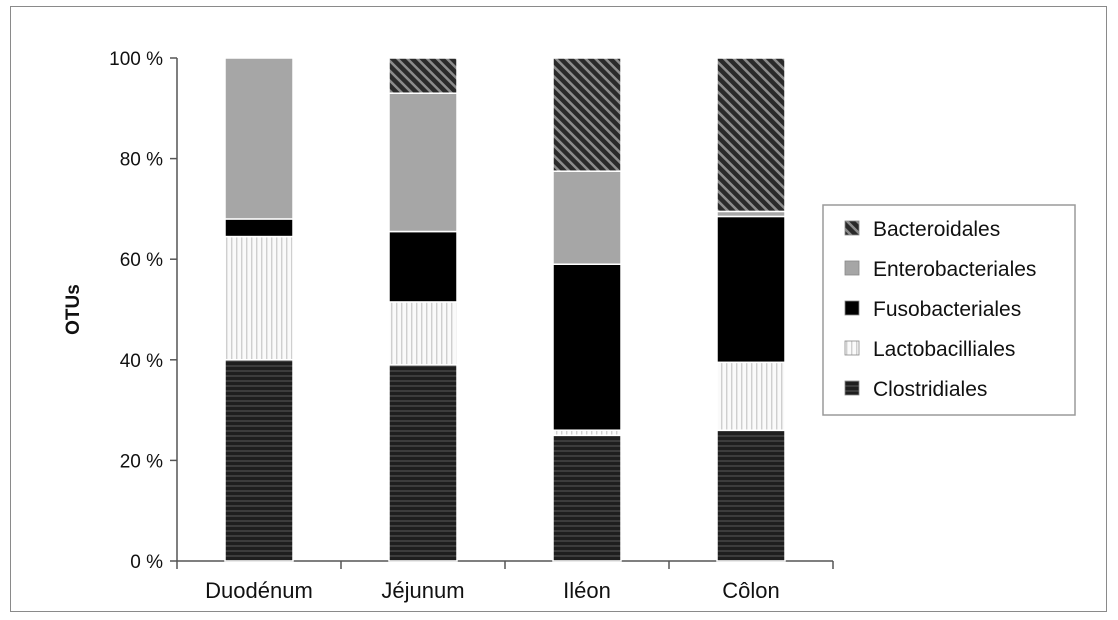 The image size is (1118, 620). Describe the element at coordinates (423, 75) in the screenshot. I see `bar-jejunum-bacteroidales` at that location.